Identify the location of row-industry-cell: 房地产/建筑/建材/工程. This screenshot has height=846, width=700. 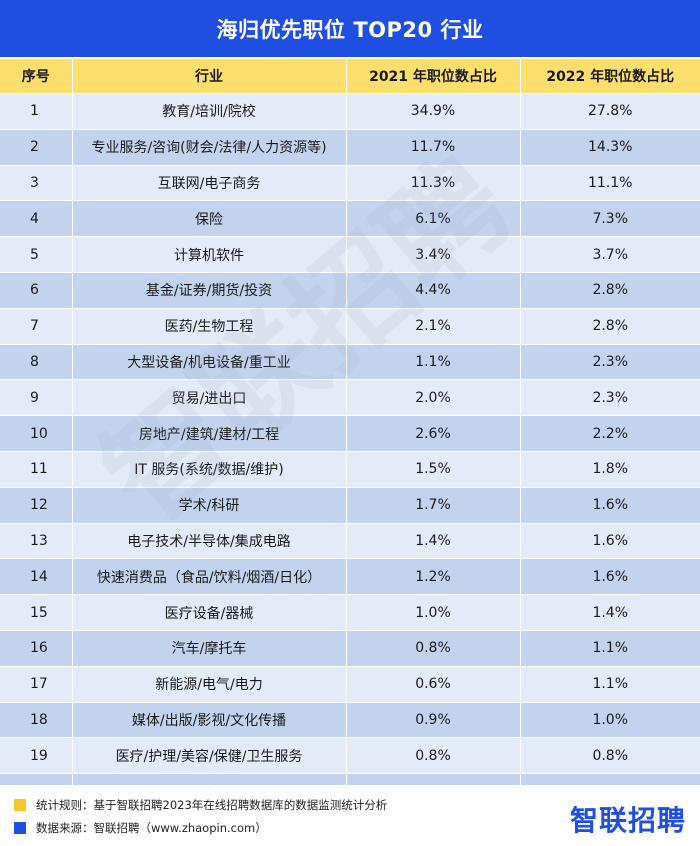
(209, 433).